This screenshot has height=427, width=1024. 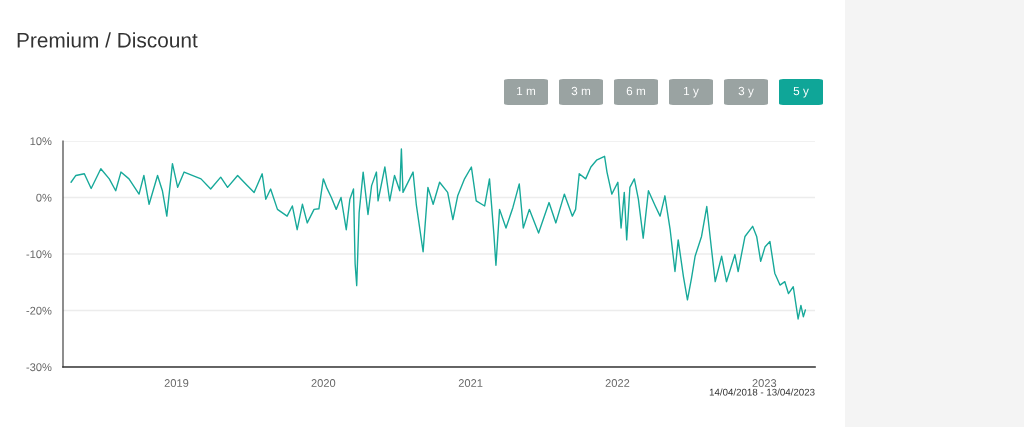 I want to click on text: 1 m, so click(x=526, y=91).